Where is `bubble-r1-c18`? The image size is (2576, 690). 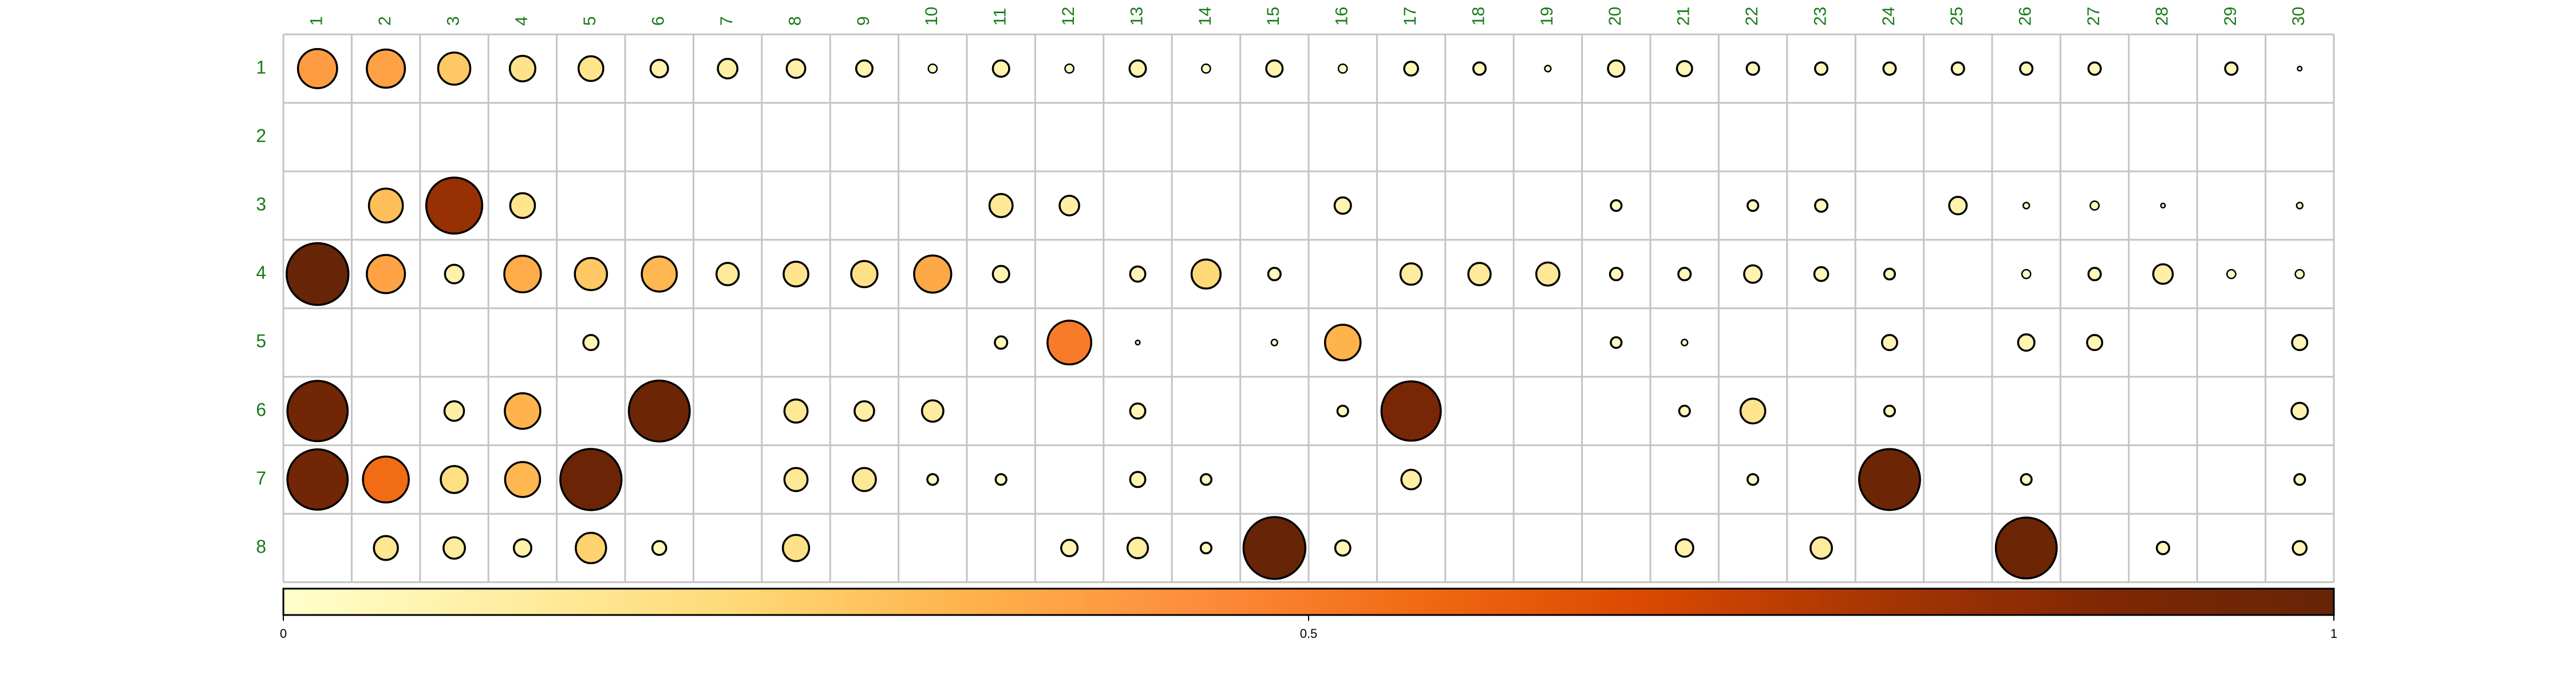
bubble-r1-c18 is located at coordinates (1479, 68).